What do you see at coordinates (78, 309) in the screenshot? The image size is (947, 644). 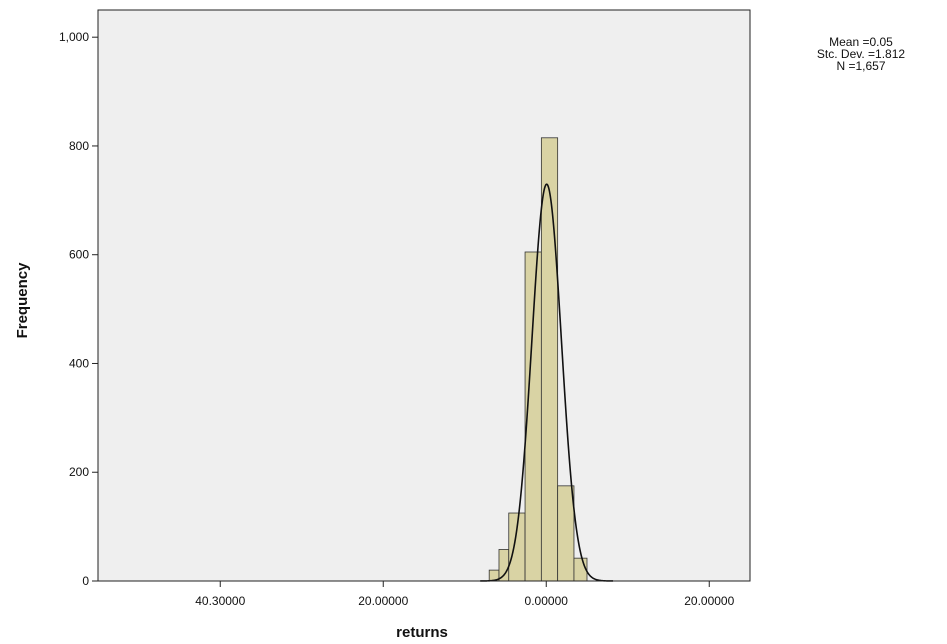 I see `y-axis: 0 200 400 600 800 1,000` at bounding box center [78, 309].